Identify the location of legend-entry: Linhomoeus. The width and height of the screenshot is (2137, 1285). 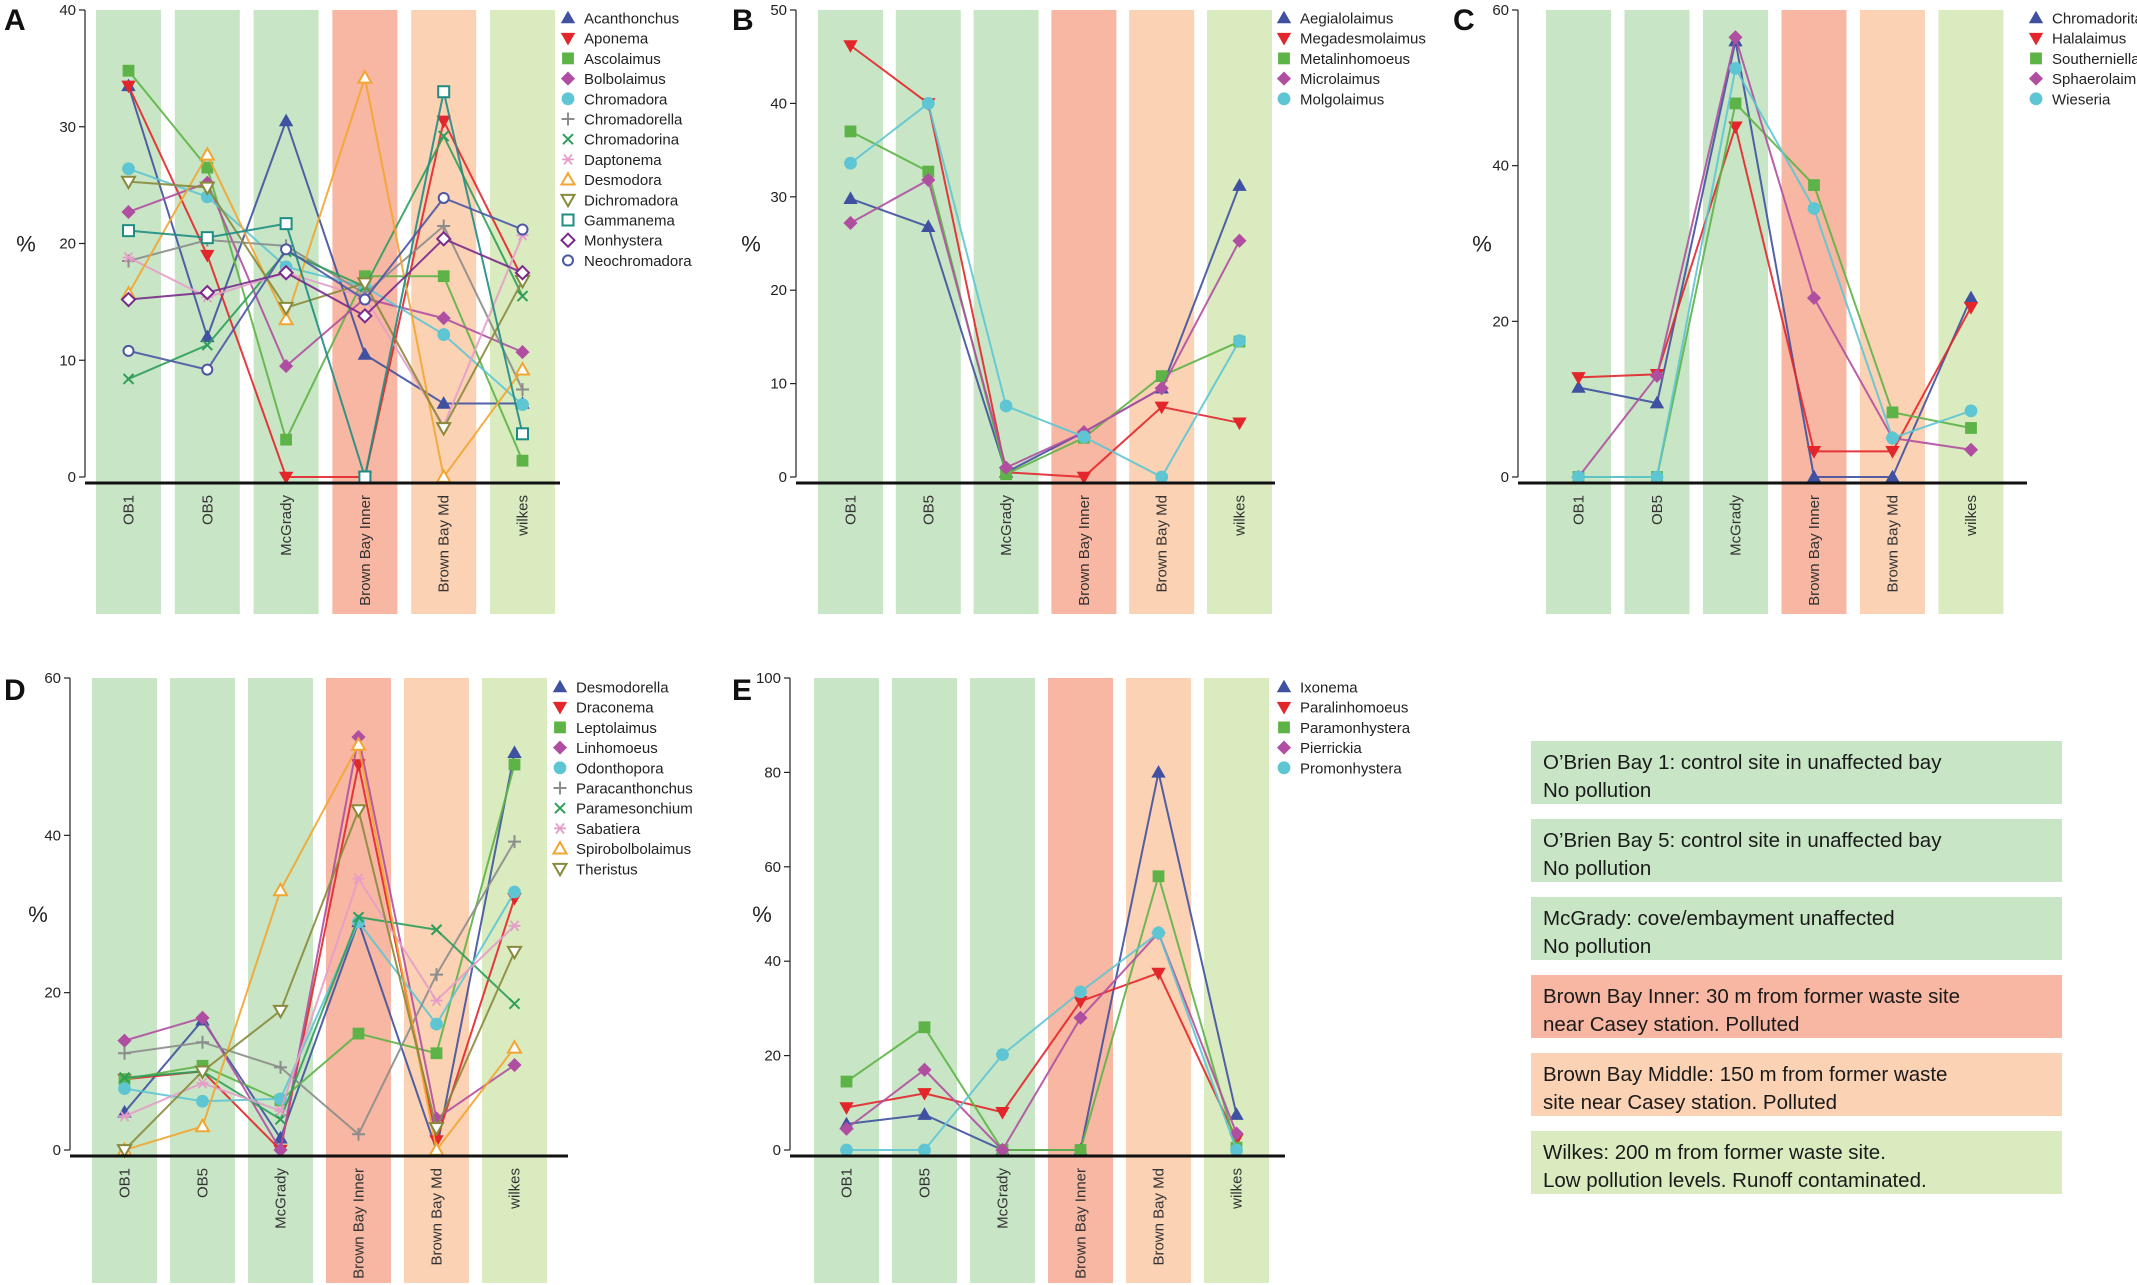
(605, 748).